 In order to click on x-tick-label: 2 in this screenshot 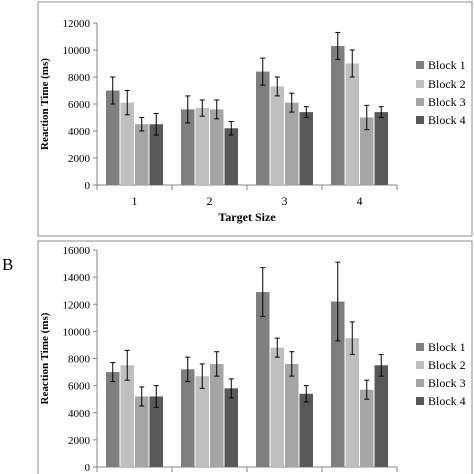, I will do `click(210, 201)`.